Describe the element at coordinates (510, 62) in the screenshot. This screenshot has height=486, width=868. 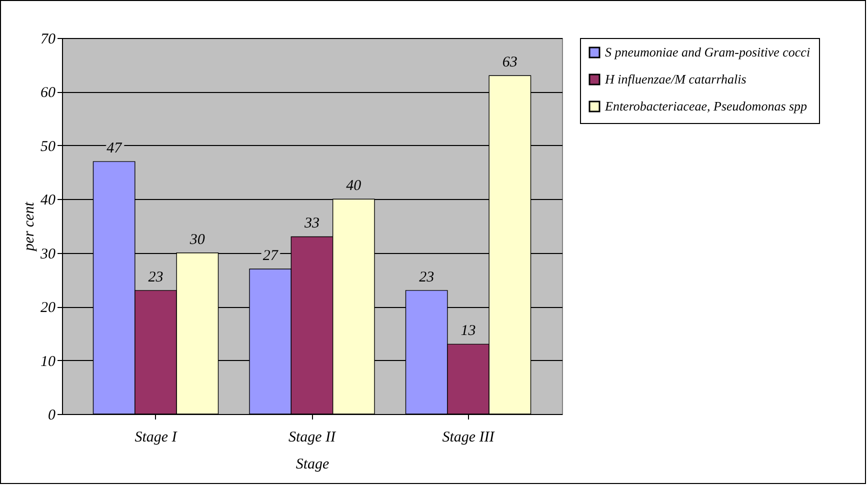
I see `data-label: 63` at that location.